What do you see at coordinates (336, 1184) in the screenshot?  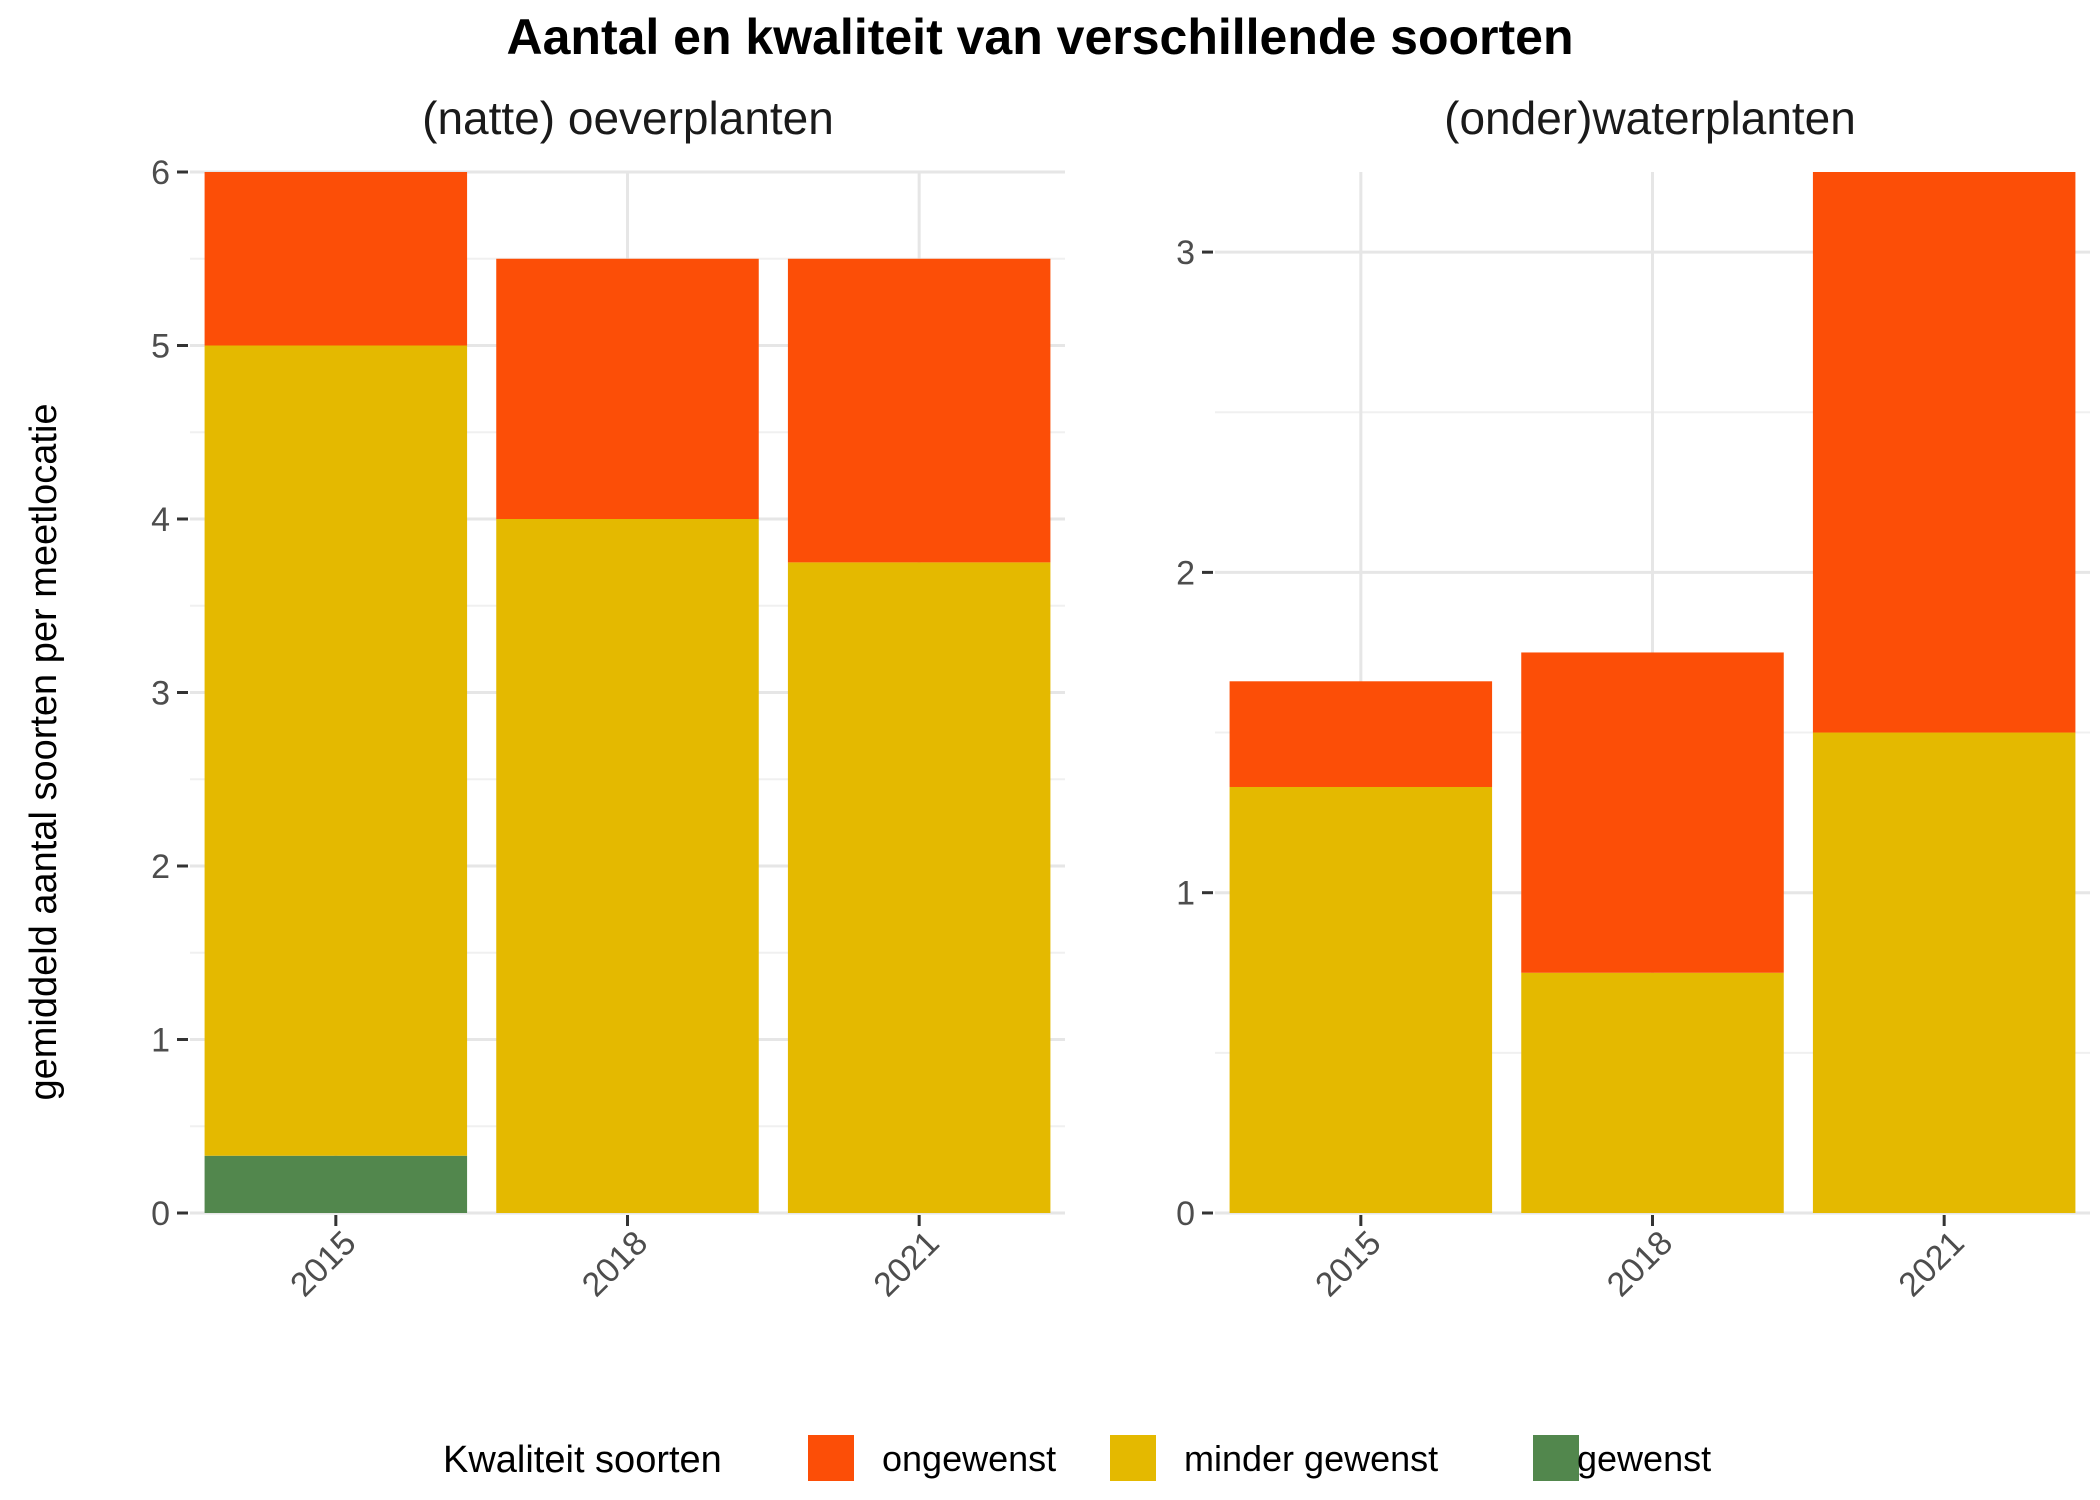 I see `bar-2015-gewenst` at bounding box center [336, 1184].